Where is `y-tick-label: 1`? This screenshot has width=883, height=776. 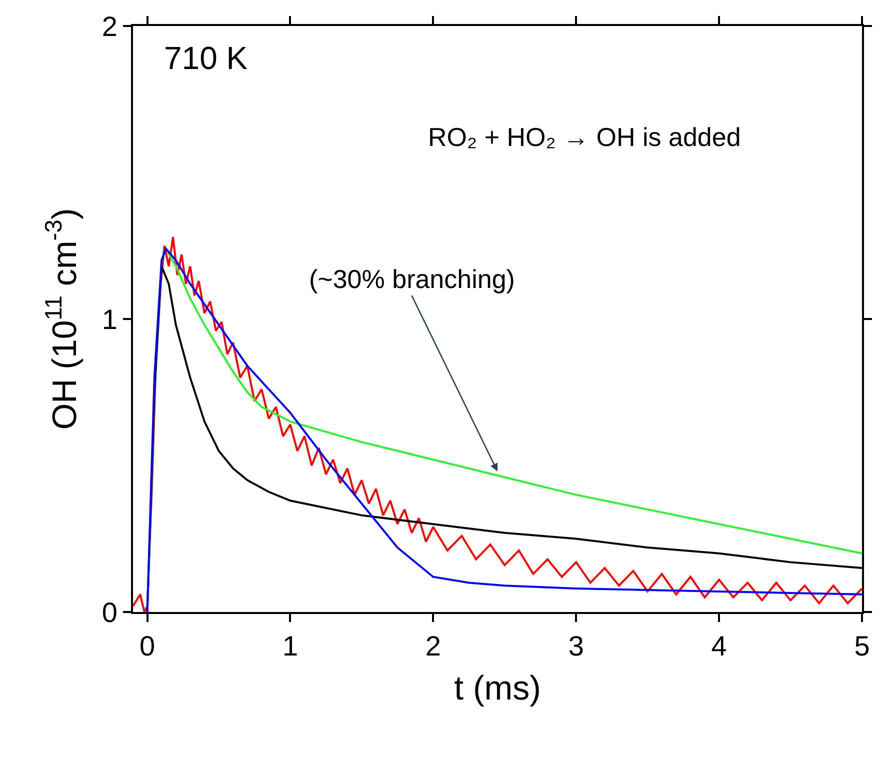
y-tick-label: 1 is located at coordinates (110, 319).